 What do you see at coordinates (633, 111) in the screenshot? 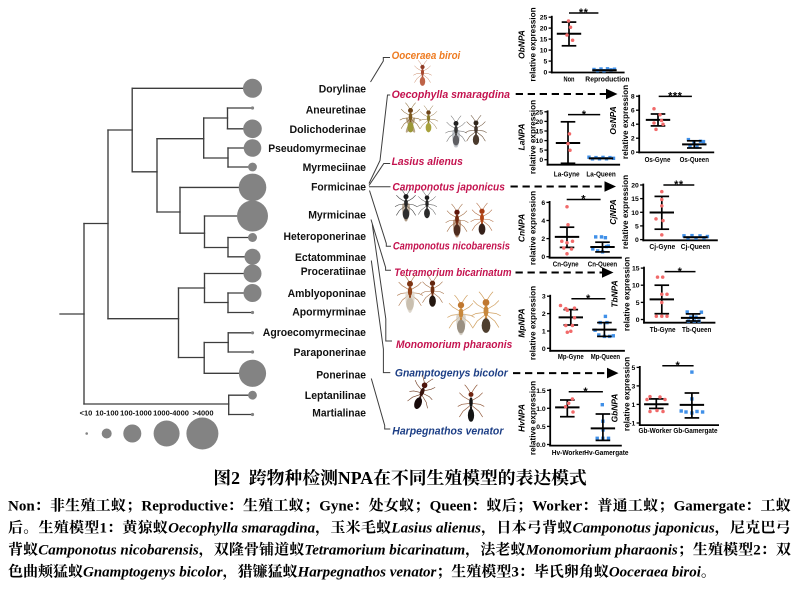
I see `svg-text: 6` at bounding box center [633, 111].